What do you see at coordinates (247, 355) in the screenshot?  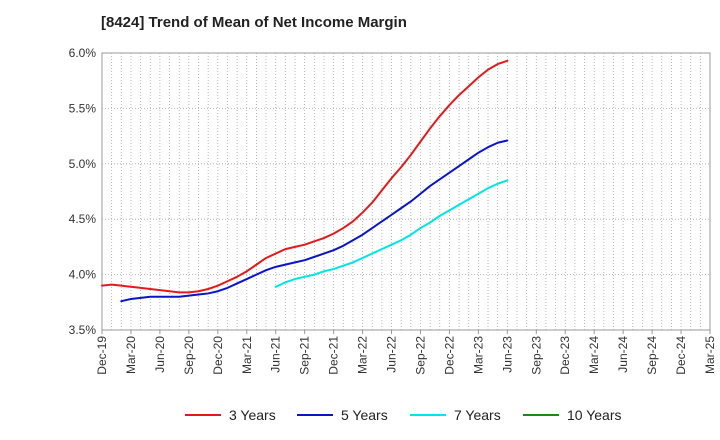 I see `x-tick-label: Mar-21` at bounding box center [247, 355].